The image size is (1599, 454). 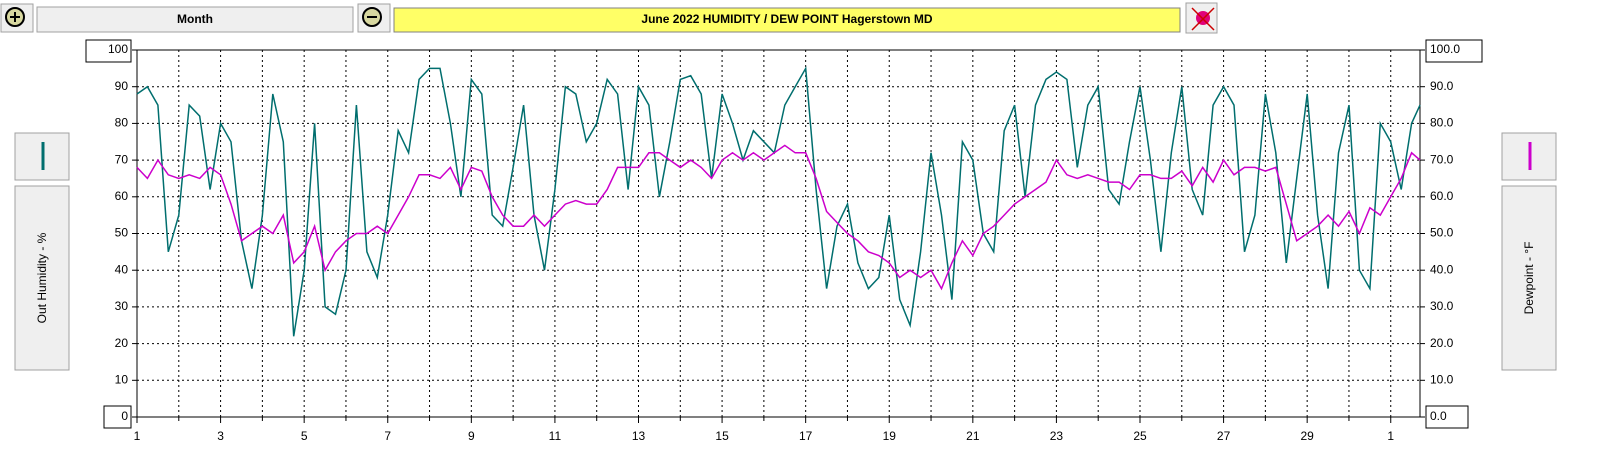 What do you see at coordinates (1224, 436) in the screenshot?
I see `x-tick-label: 27` at bounding box center [1224, 436].